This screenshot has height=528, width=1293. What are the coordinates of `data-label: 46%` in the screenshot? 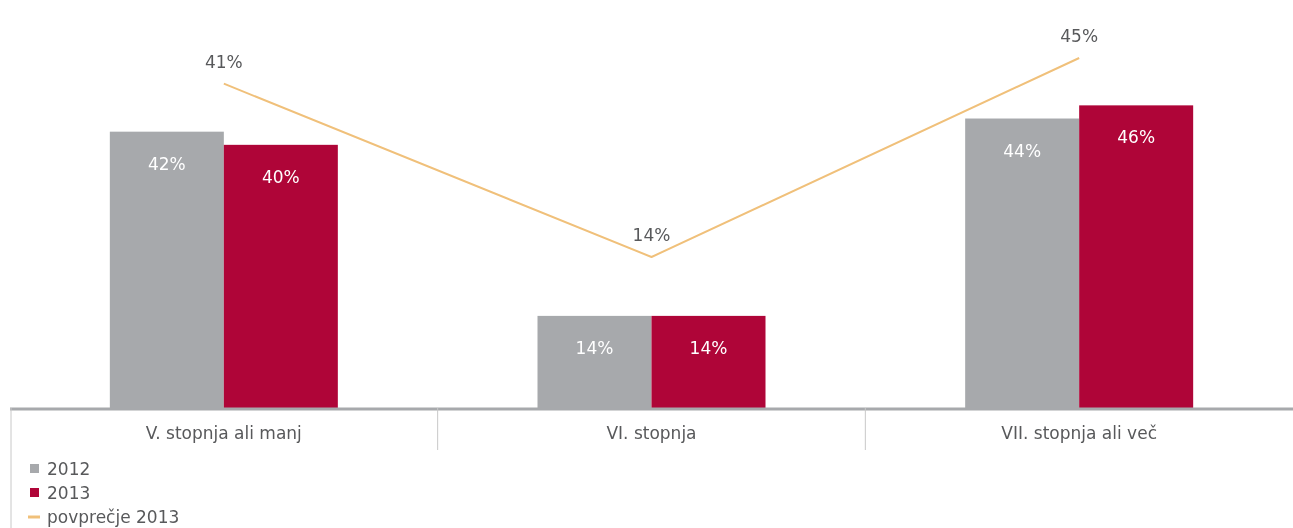 It's located at (1136, 137).